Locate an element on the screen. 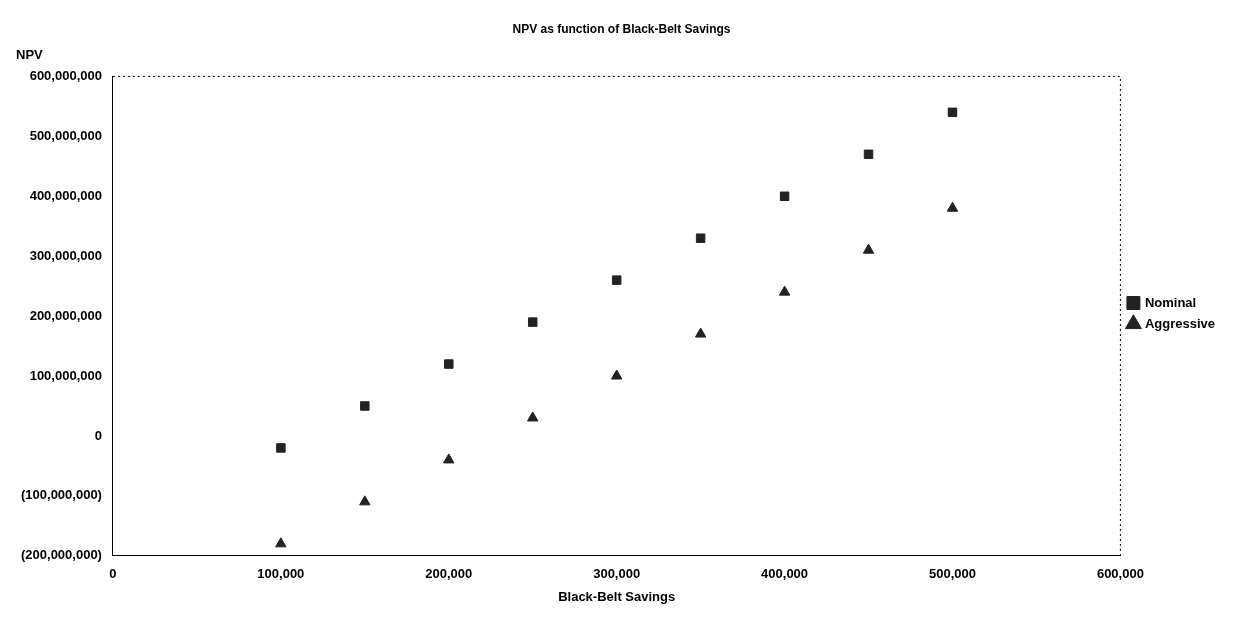 The height and width of the screenshot is (622, 1243). y-tick-label: 600,000,000 is located at coordinates (65, 75).